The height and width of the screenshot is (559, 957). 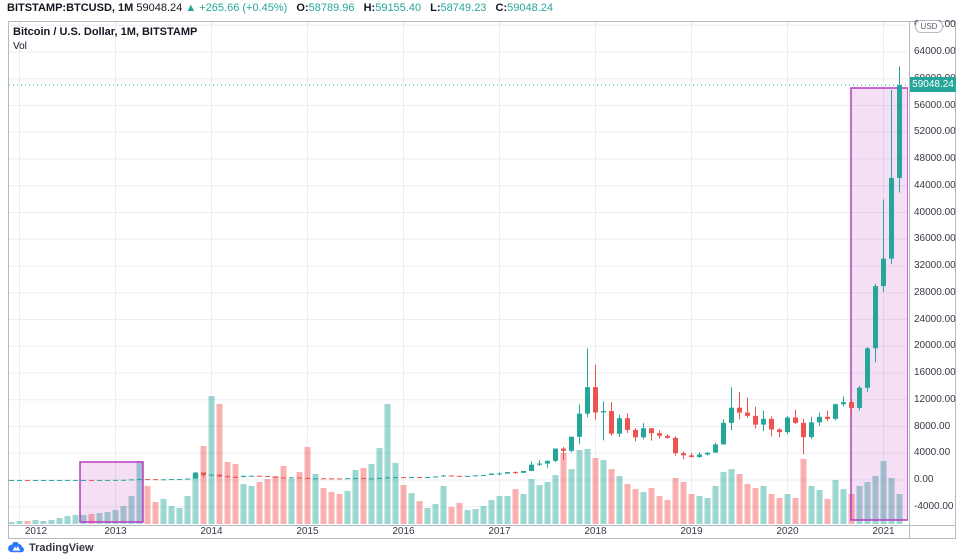 I want to click on tradingview-attribution: TradingView, so click(x=51, y=548).